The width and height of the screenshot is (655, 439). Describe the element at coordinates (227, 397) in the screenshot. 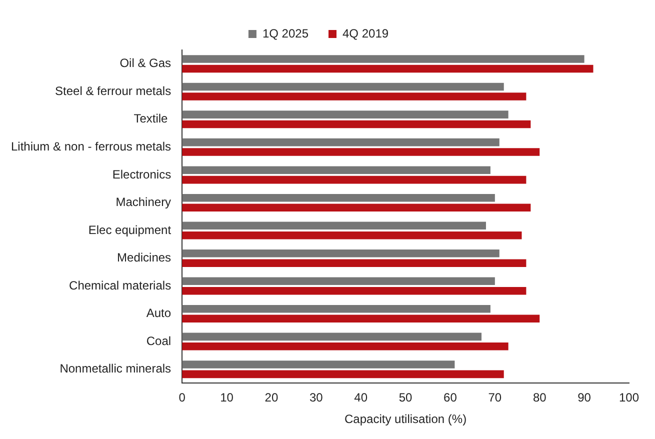

I see `x-tick-label: 10` at that location.